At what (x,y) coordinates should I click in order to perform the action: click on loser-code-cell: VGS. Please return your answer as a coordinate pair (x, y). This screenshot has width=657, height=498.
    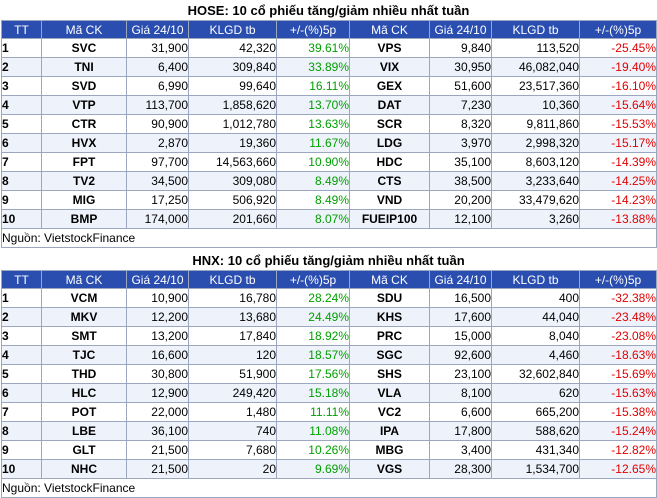
    Looking at the image, I should click on (389, 469).